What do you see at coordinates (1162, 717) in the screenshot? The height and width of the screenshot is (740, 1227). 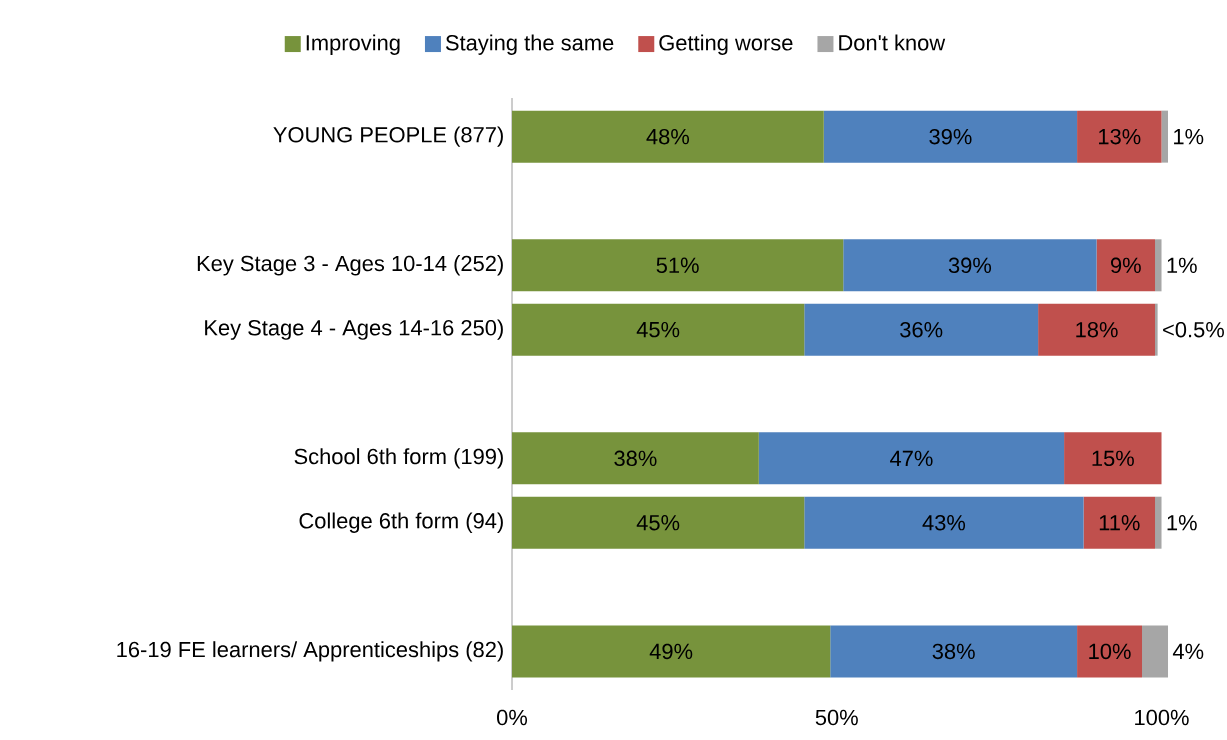 I see `x-tick-label: 100%` at bounding box center [1162, 717].